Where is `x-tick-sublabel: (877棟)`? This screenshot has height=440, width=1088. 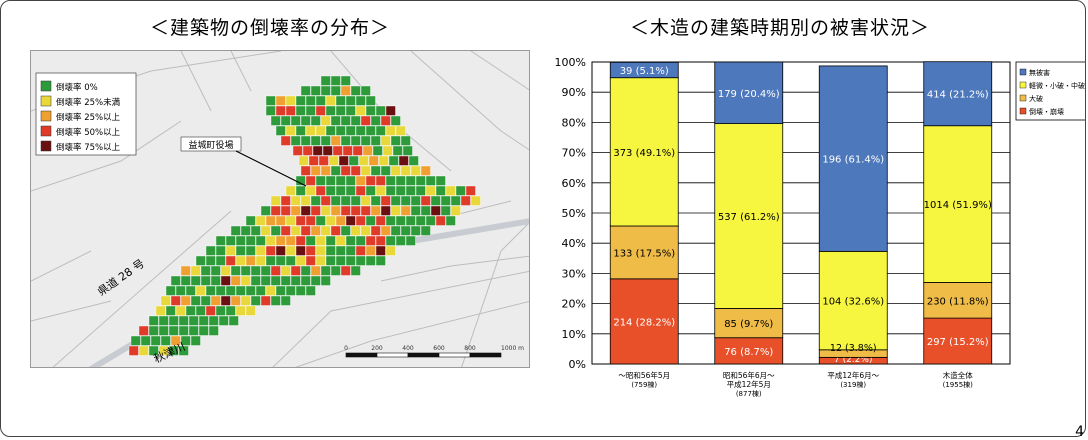
x-tick-sublabel: (877棟) is located at coordinates (749, 393).